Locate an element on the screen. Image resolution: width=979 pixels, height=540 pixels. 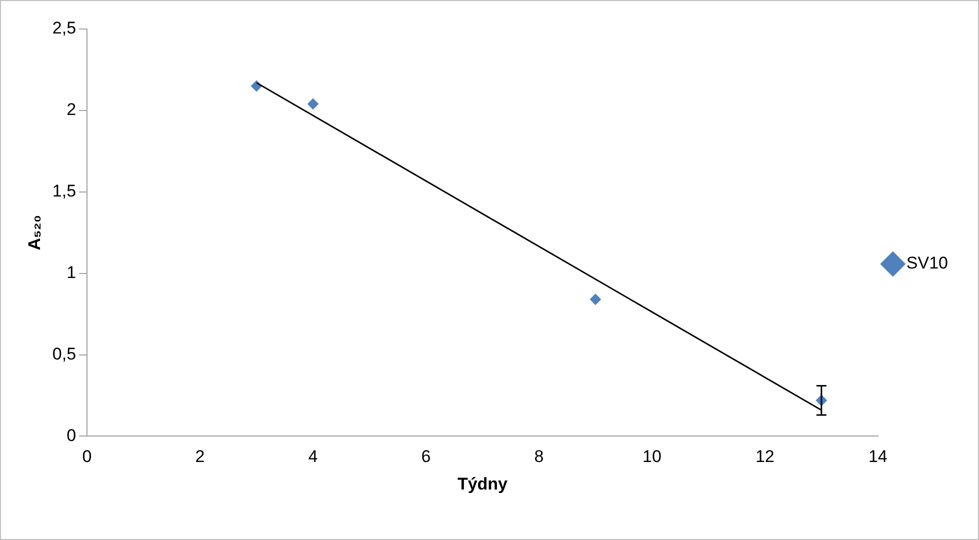
x-tick-label: 10 is located at coordinates (652, 456).